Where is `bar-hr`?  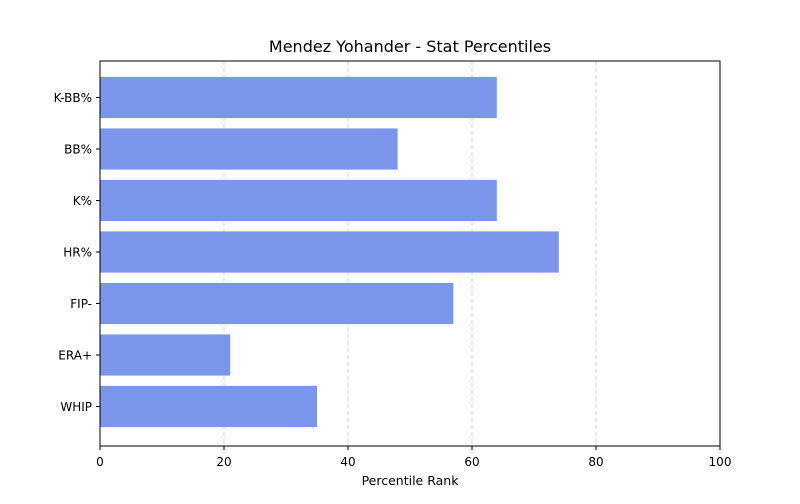 bar-hr is located at coordinates (329, 252).